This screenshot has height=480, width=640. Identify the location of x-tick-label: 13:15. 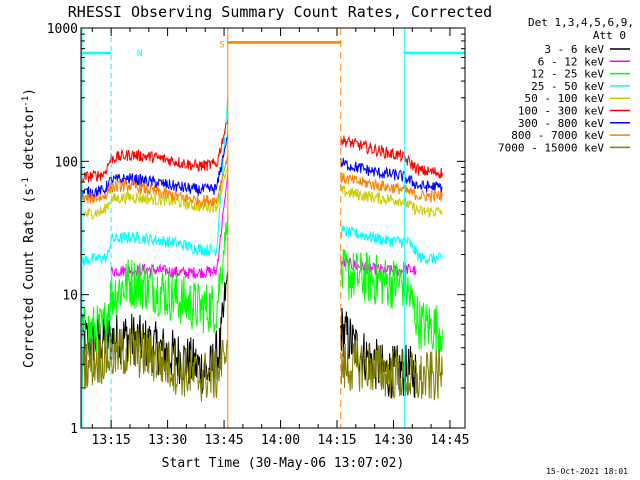
(111, 440).